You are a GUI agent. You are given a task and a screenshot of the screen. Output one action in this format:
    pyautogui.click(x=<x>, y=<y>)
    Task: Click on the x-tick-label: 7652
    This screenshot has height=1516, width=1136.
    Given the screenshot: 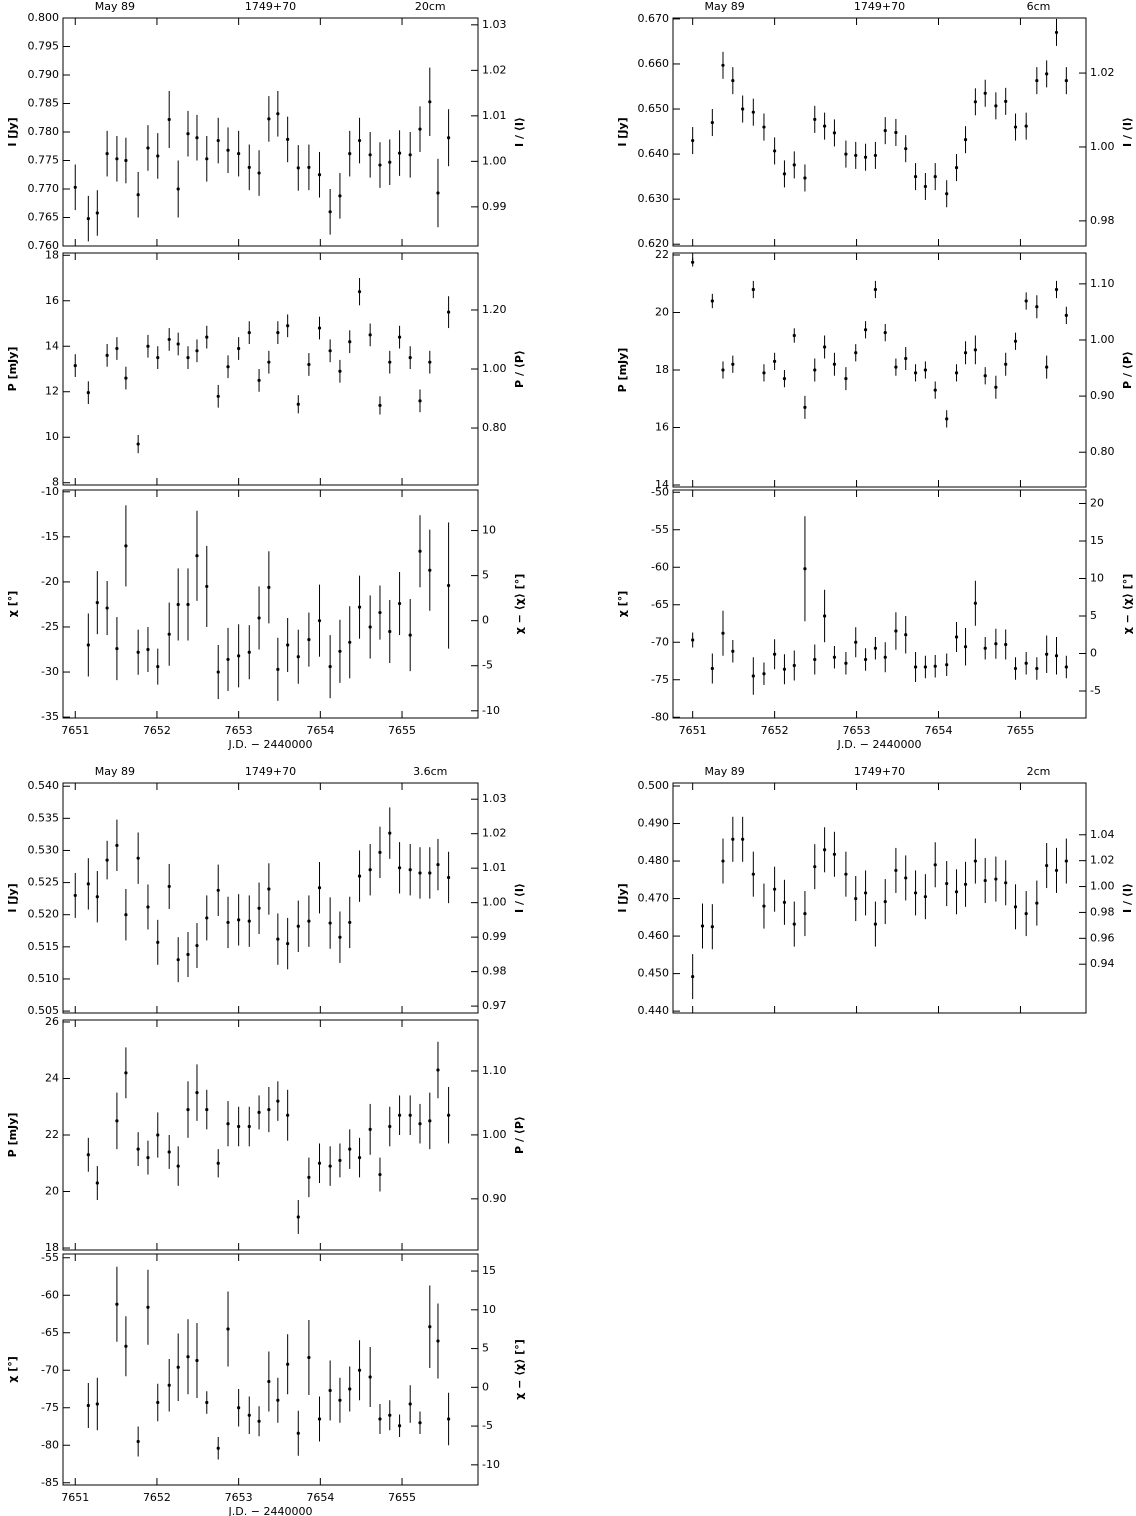 What is the action you would take?
    pyautogui.click(x=775, y=730)
    